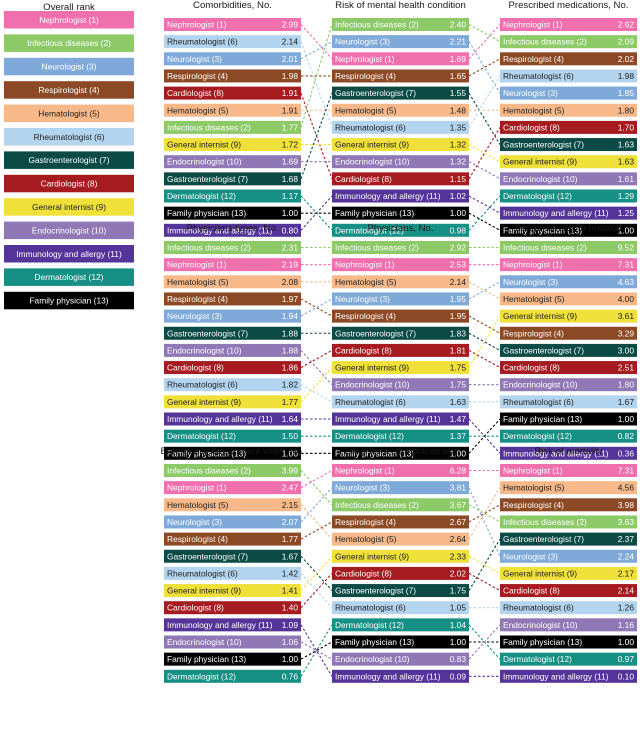 The image size is (640, 738). What do you see at coordinates (458, 488) in the screenshot?
I see `row-value: 3.81` at bounding box center [458, 488].